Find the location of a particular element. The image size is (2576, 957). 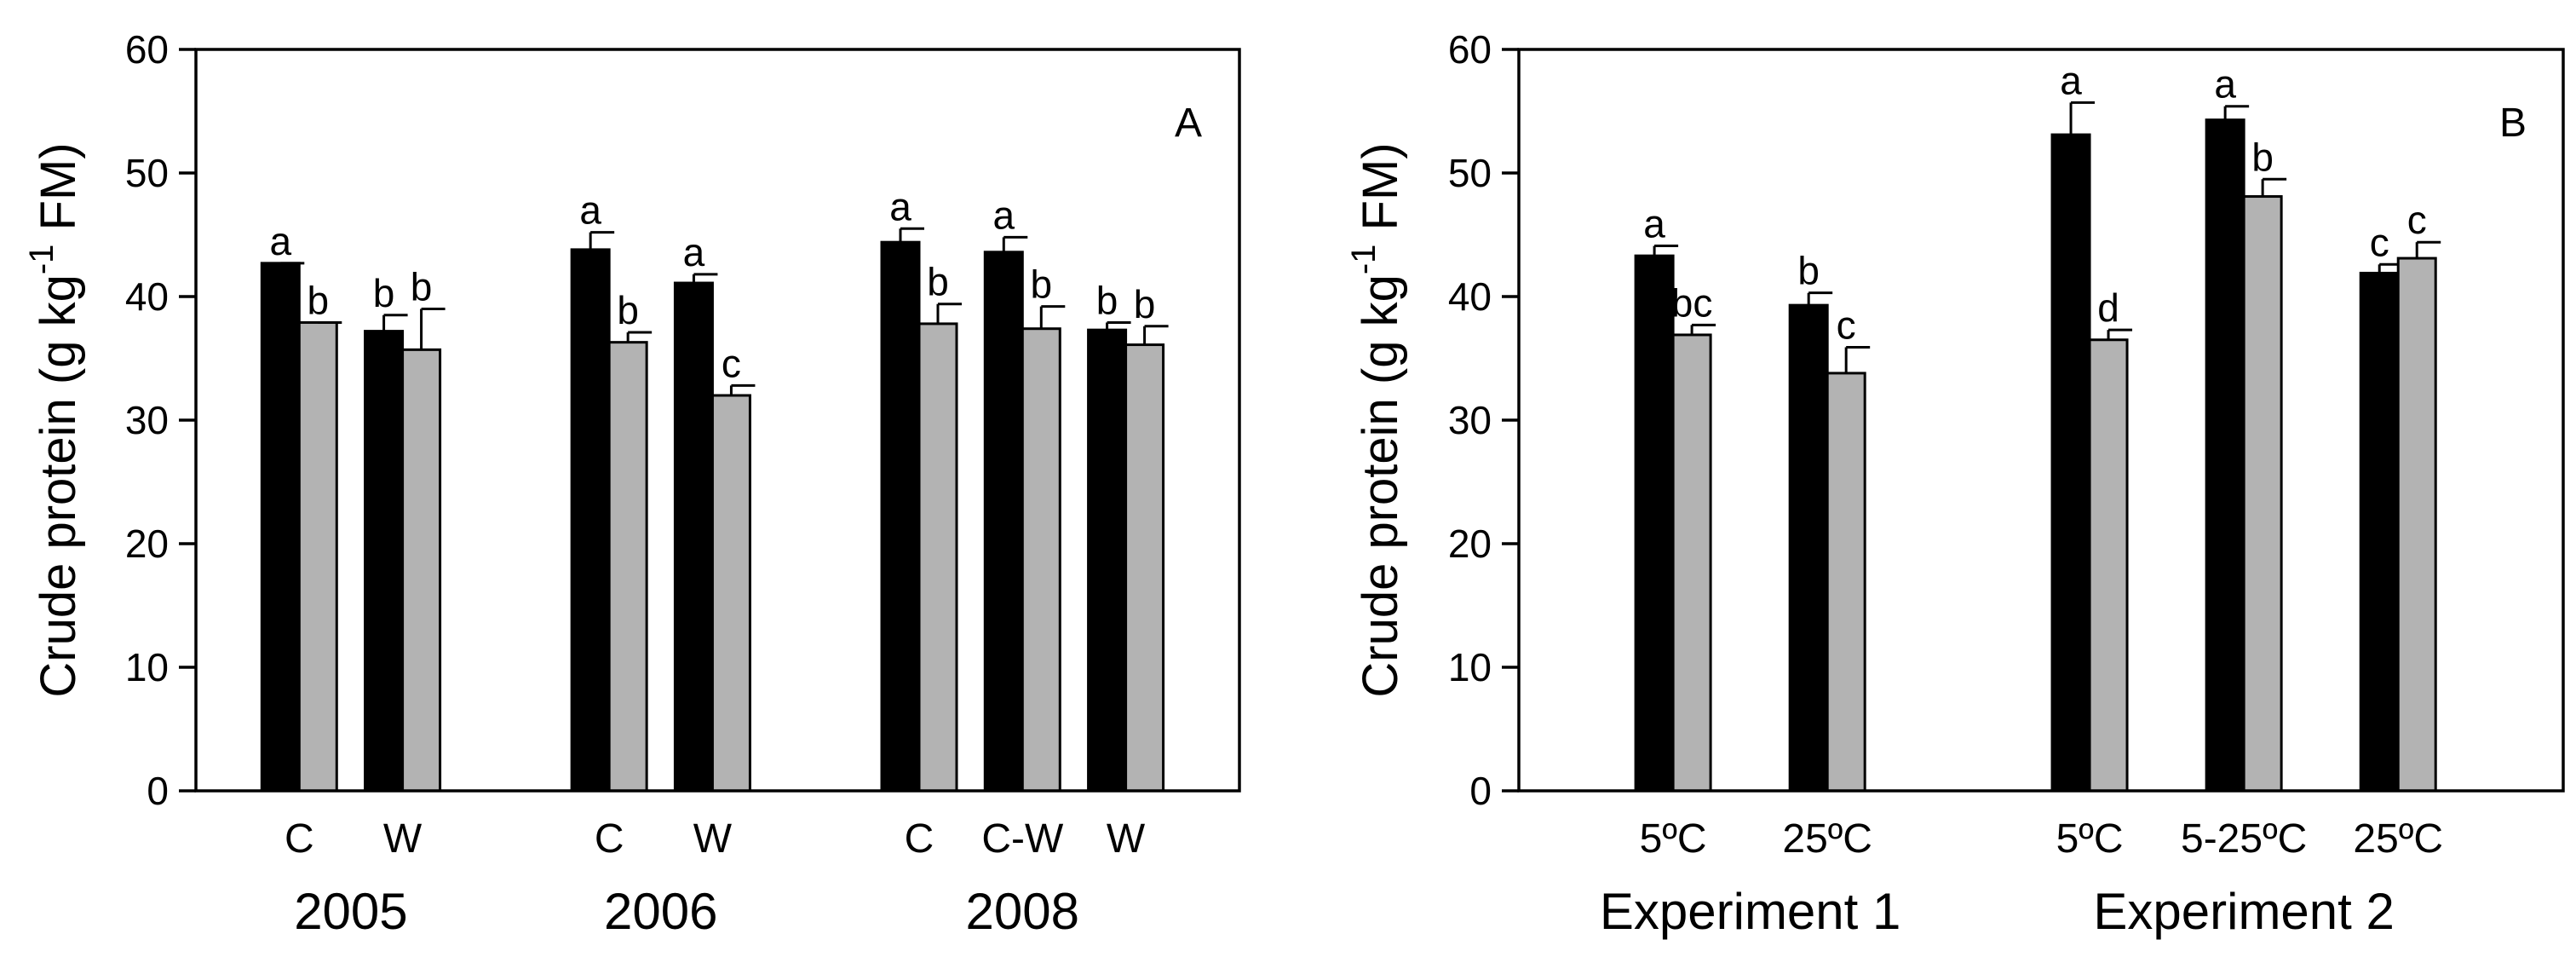

panel-label: A is located at coordinates (1189, 124).